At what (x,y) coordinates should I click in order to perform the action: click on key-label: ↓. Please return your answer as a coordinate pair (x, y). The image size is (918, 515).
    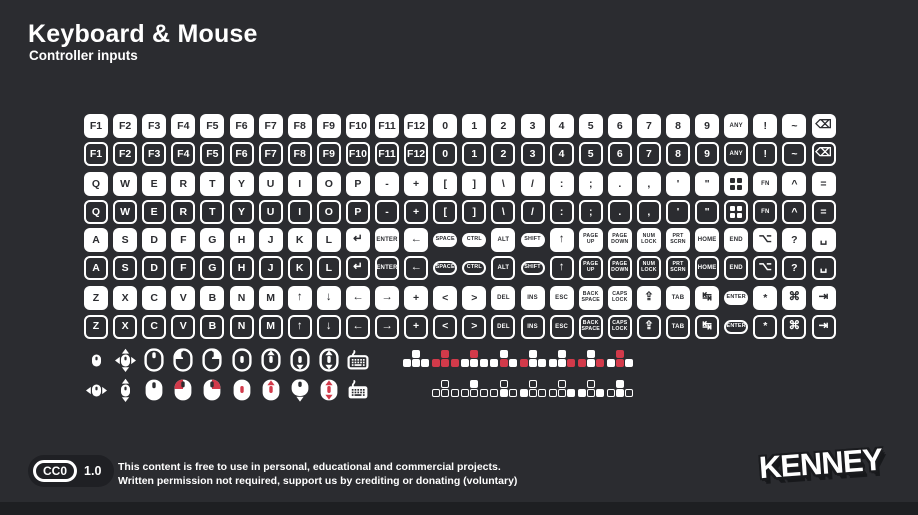
    Looking at the image, I should click on (328, 325).